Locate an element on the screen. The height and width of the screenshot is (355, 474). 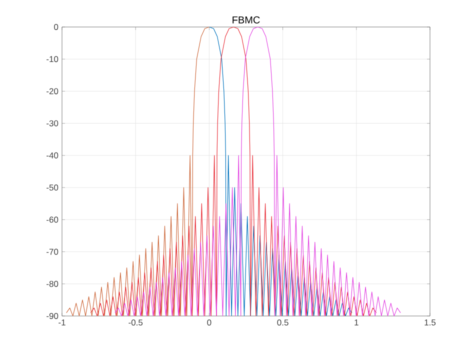
y-tick-label: -70 is located at coordinates (52, 251).